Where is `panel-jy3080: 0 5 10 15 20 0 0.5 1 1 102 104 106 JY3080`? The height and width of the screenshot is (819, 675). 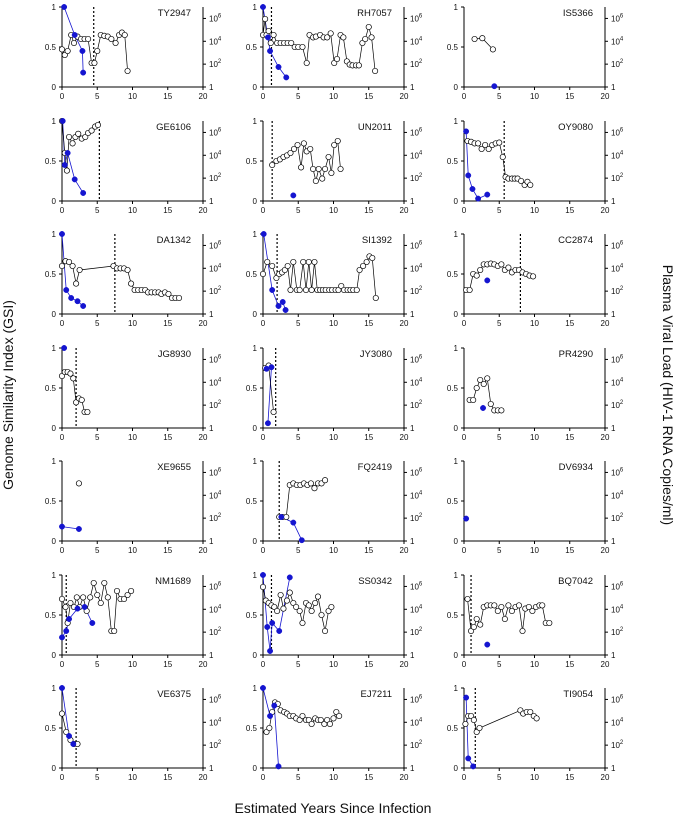 panel-jy3080: 0 5 10 15 20 0 0.5 1 1 102 104 106 JY3080 is located at coordinates (334, 393).